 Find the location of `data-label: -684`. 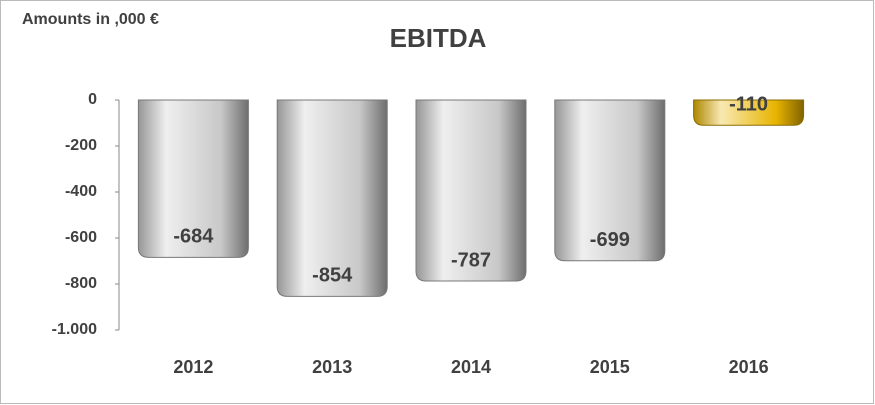

data-label: -684 is located at coordinates (193, 237).